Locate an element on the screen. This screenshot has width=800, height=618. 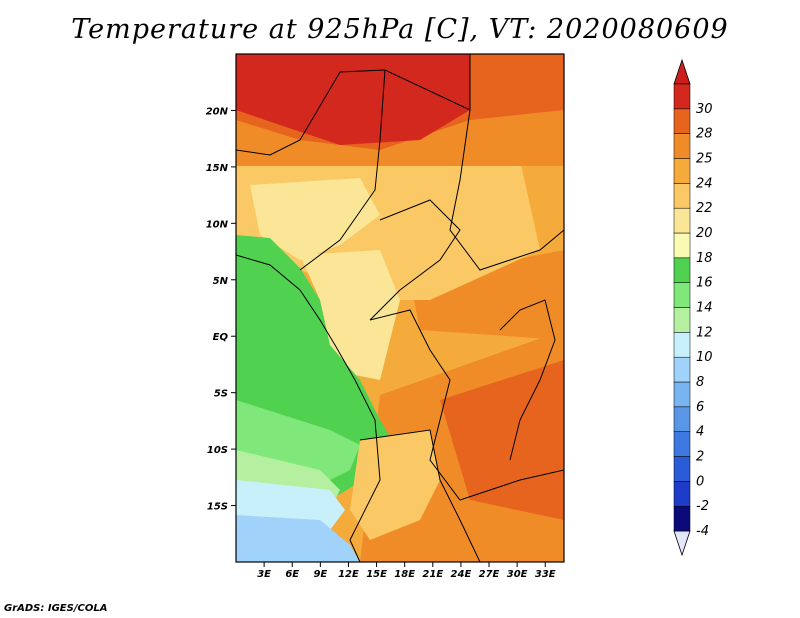
field-angola is located at coordinates (395, 485).